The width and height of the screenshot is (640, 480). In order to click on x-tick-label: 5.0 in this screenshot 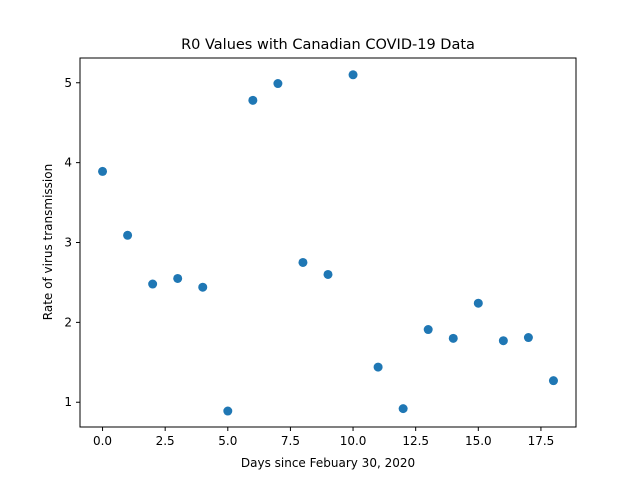, I will do `click(227, 441)`.